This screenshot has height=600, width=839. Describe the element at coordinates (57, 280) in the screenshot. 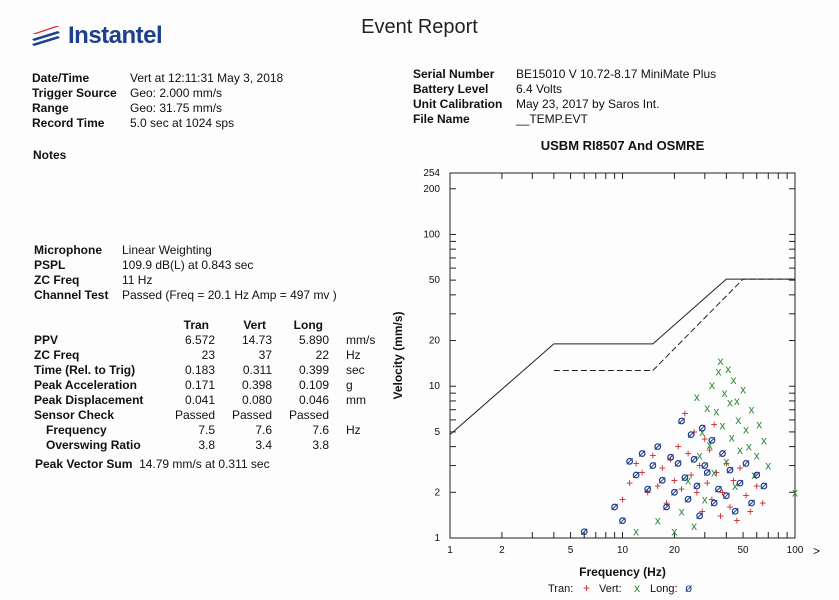

I see `info-label: ZC Freq` at that location.